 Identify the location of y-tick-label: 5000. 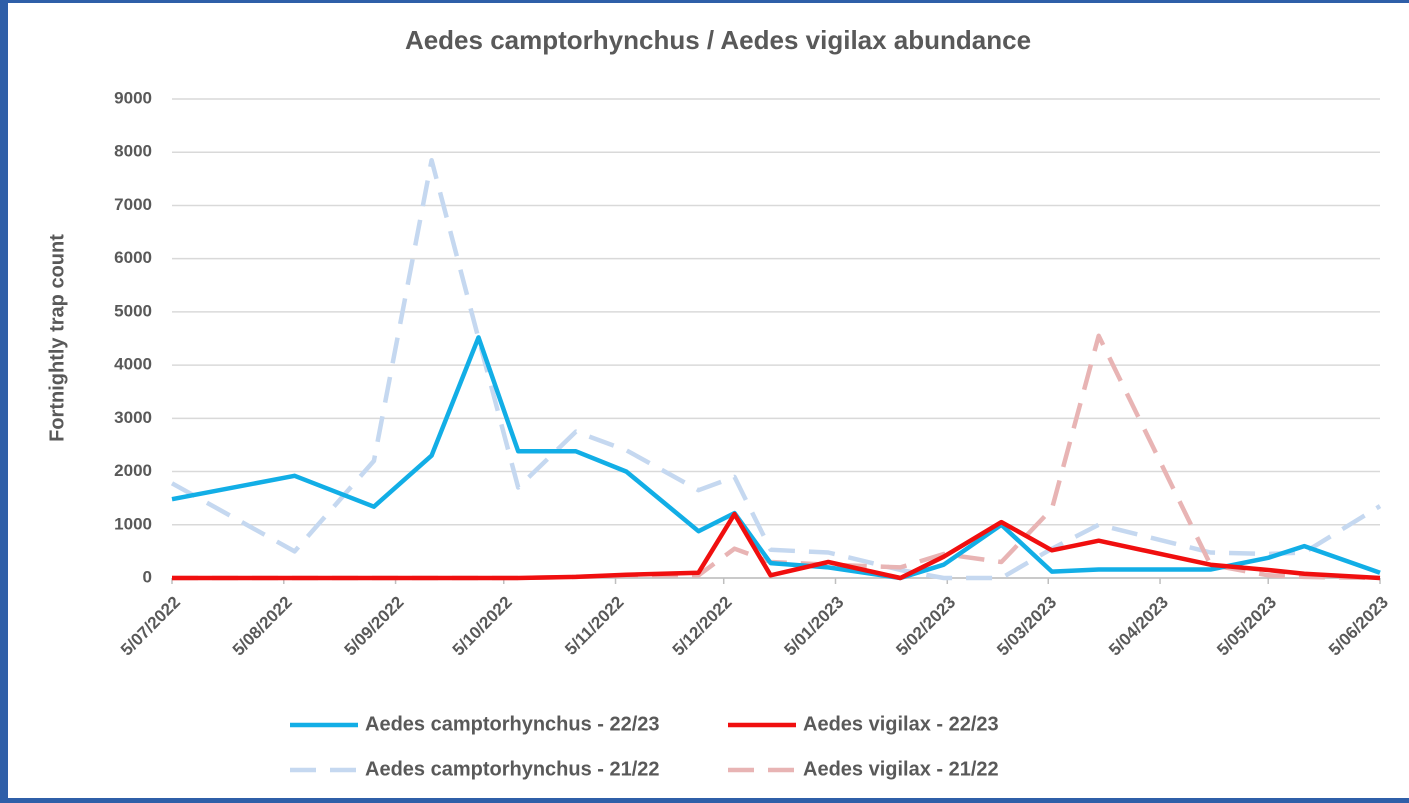
(133, 310).